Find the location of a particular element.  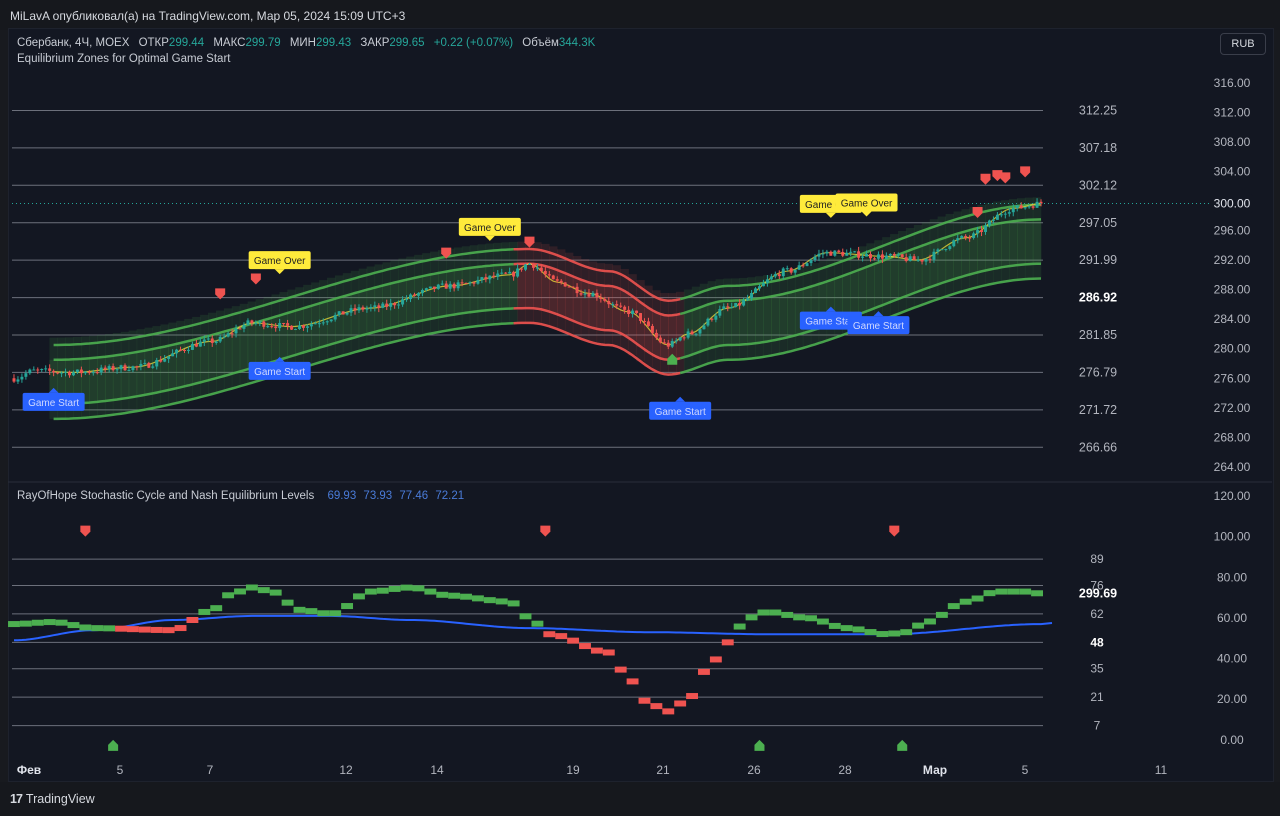

price-axis-tick: 284.00 is located at coordinates (1232, 319).